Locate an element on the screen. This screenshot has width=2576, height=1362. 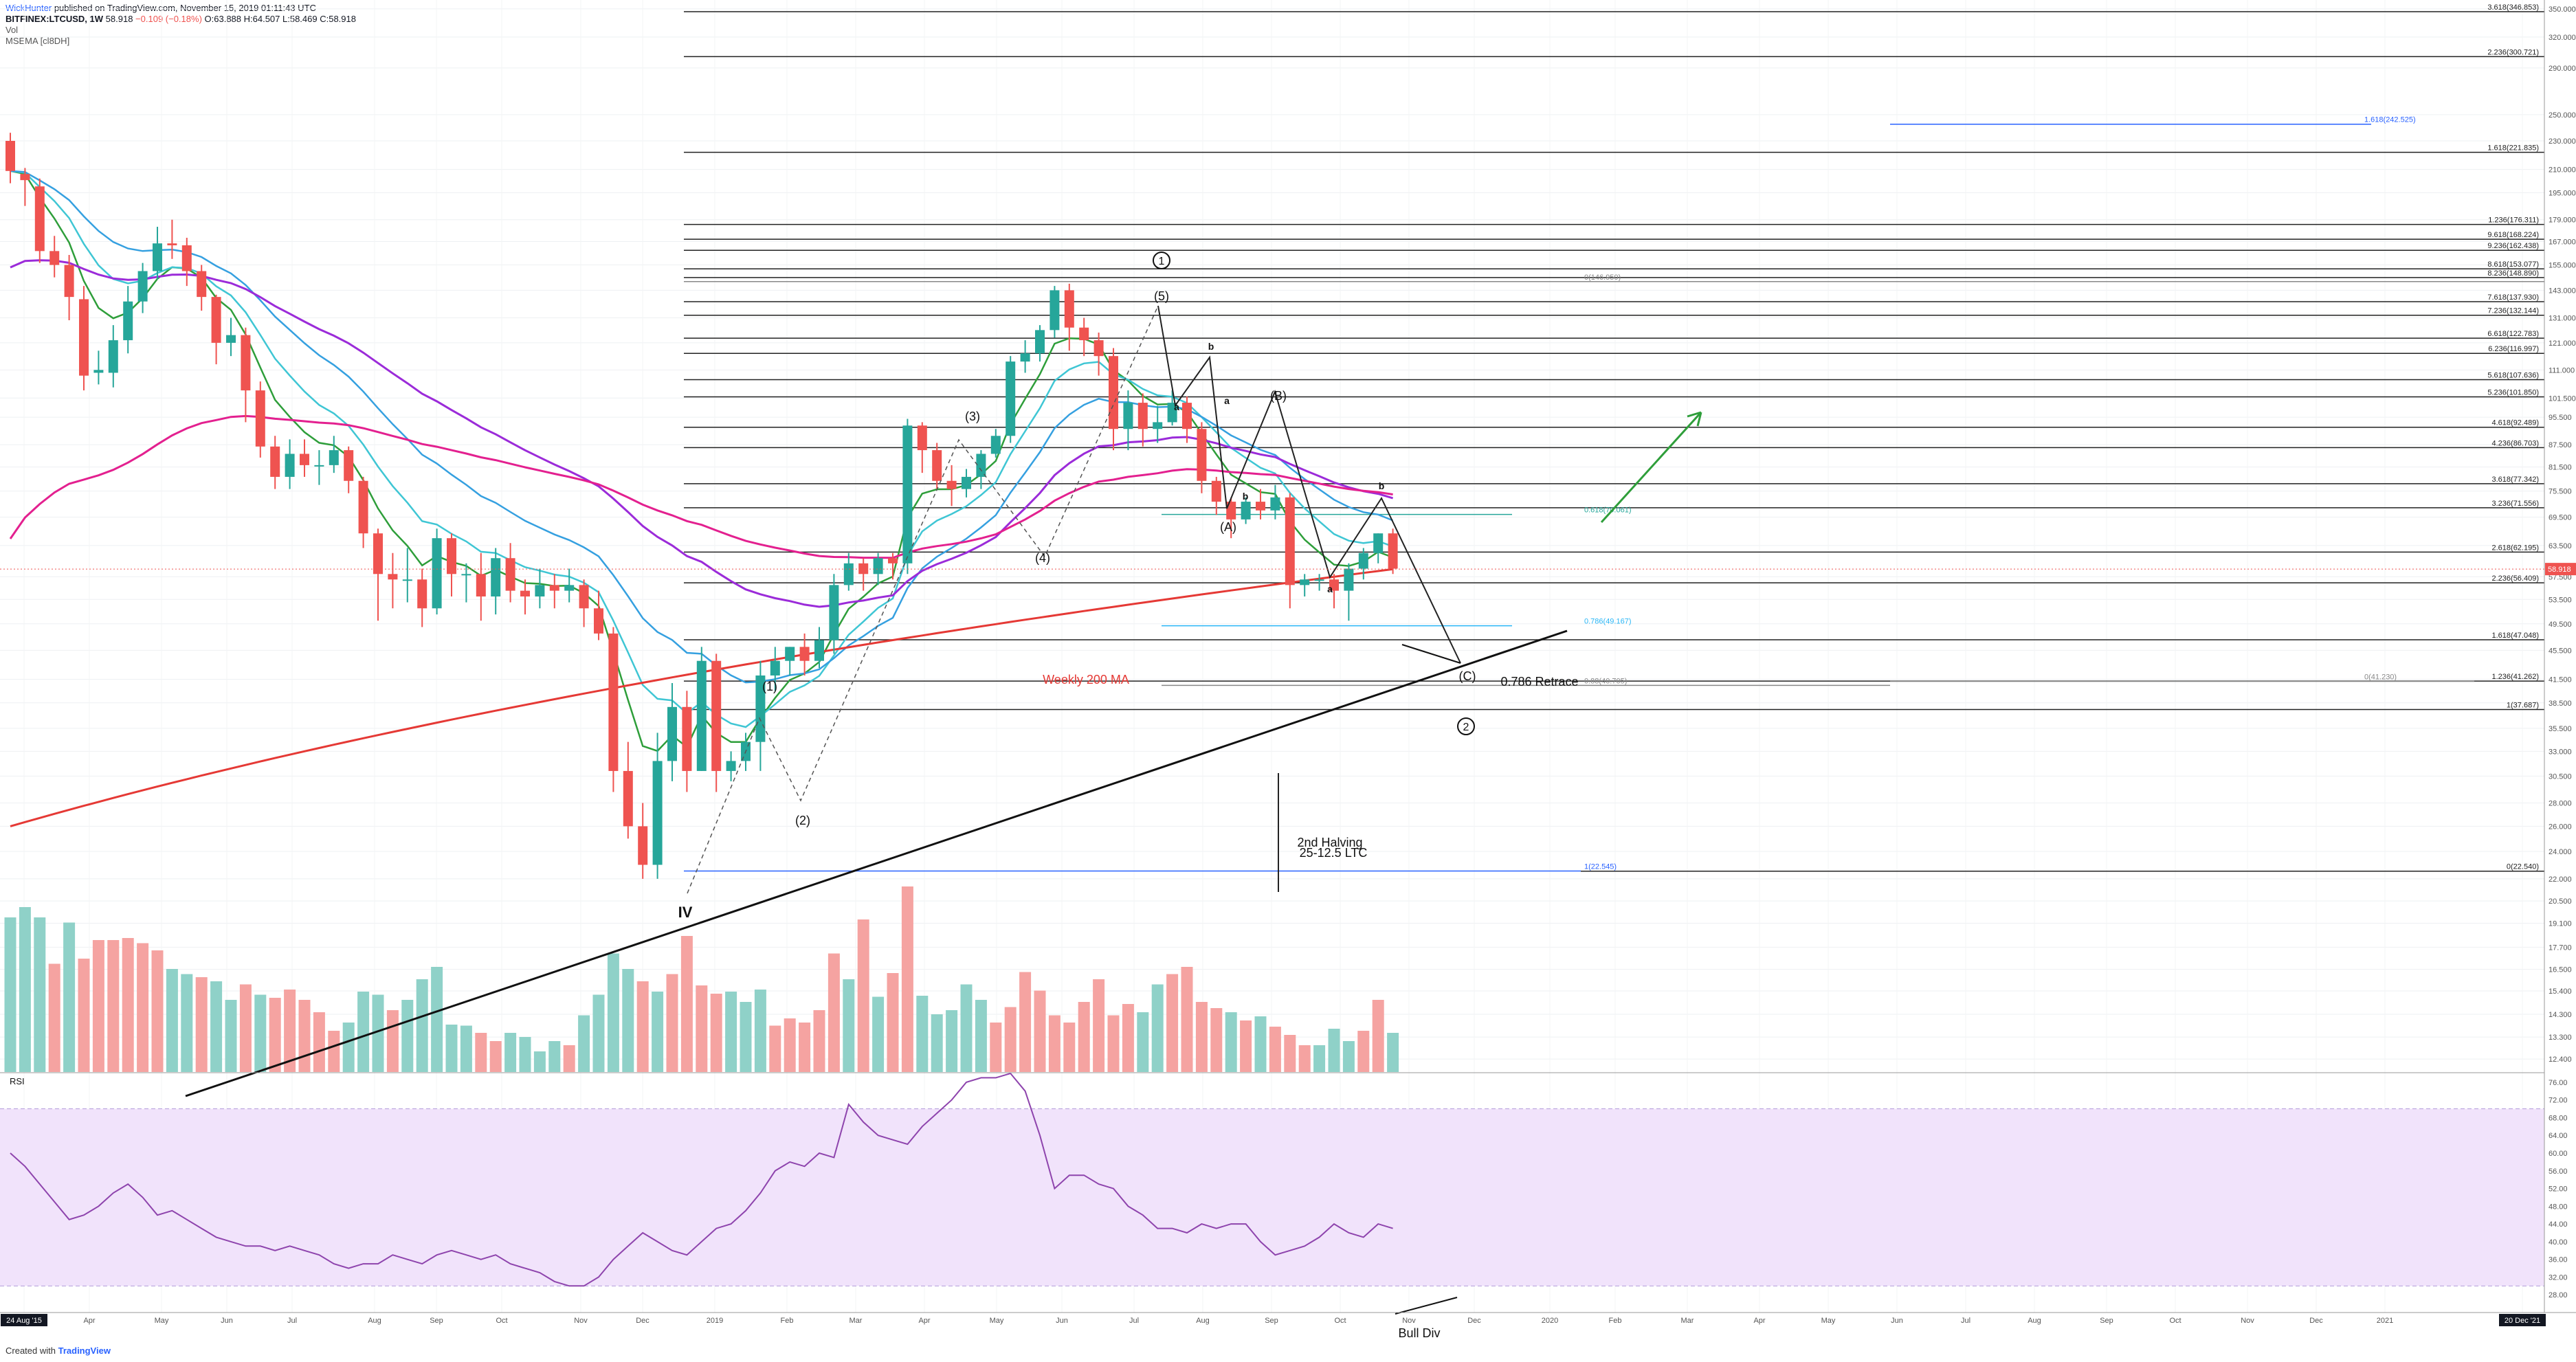
fib-label-12: 6.618(122.783) is located at coordinates (2513, 334).